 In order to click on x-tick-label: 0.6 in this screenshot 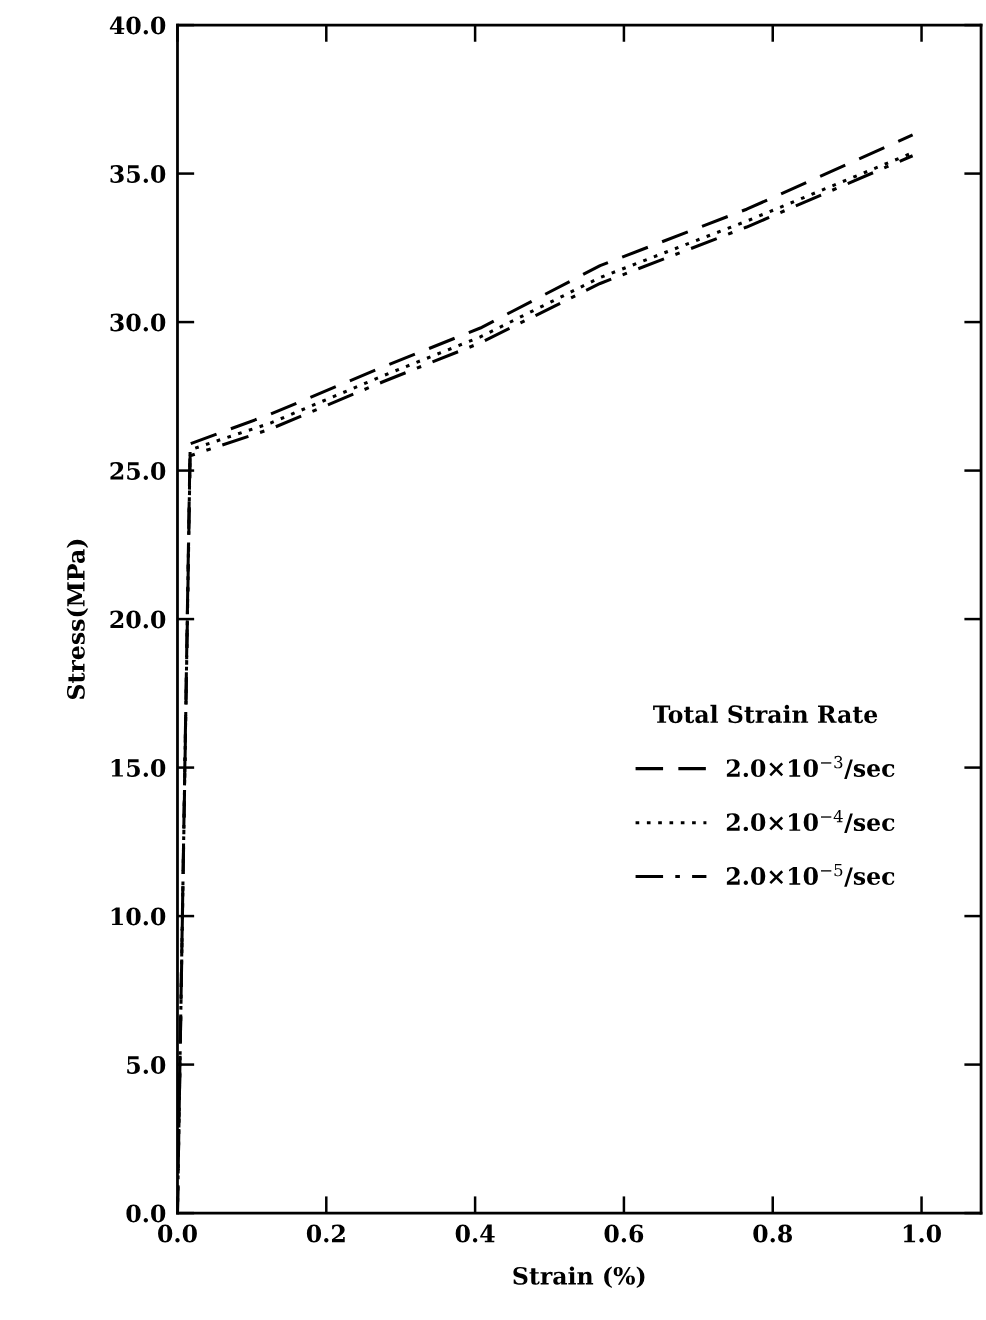, I will do `click(624, 1233)`.